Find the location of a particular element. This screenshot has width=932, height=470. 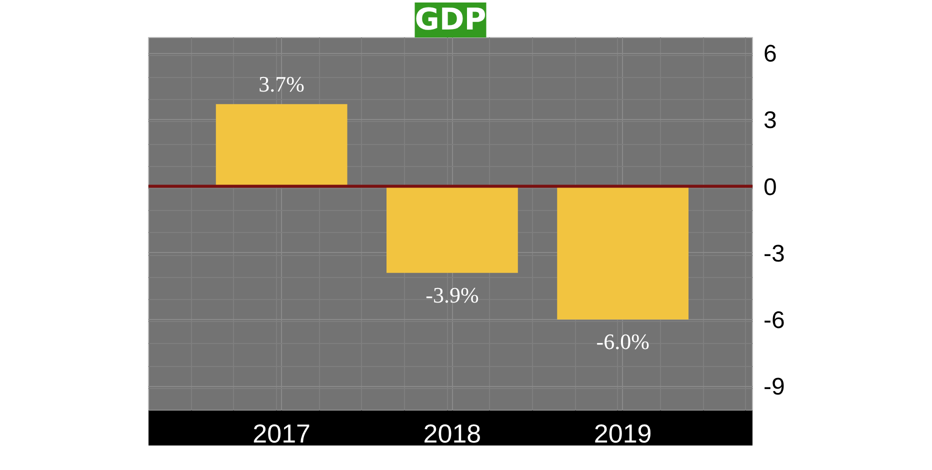

chart-title: GDP is located at coordinates (450, 20).